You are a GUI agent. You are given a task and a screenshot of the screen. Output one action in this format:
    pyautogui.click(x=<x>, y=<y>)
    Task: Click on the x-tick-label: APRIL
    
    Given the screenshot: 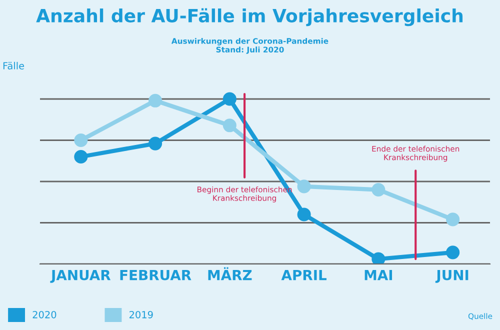 What is the action you would take?
    pyautogui.click(x=303, y=275)
    